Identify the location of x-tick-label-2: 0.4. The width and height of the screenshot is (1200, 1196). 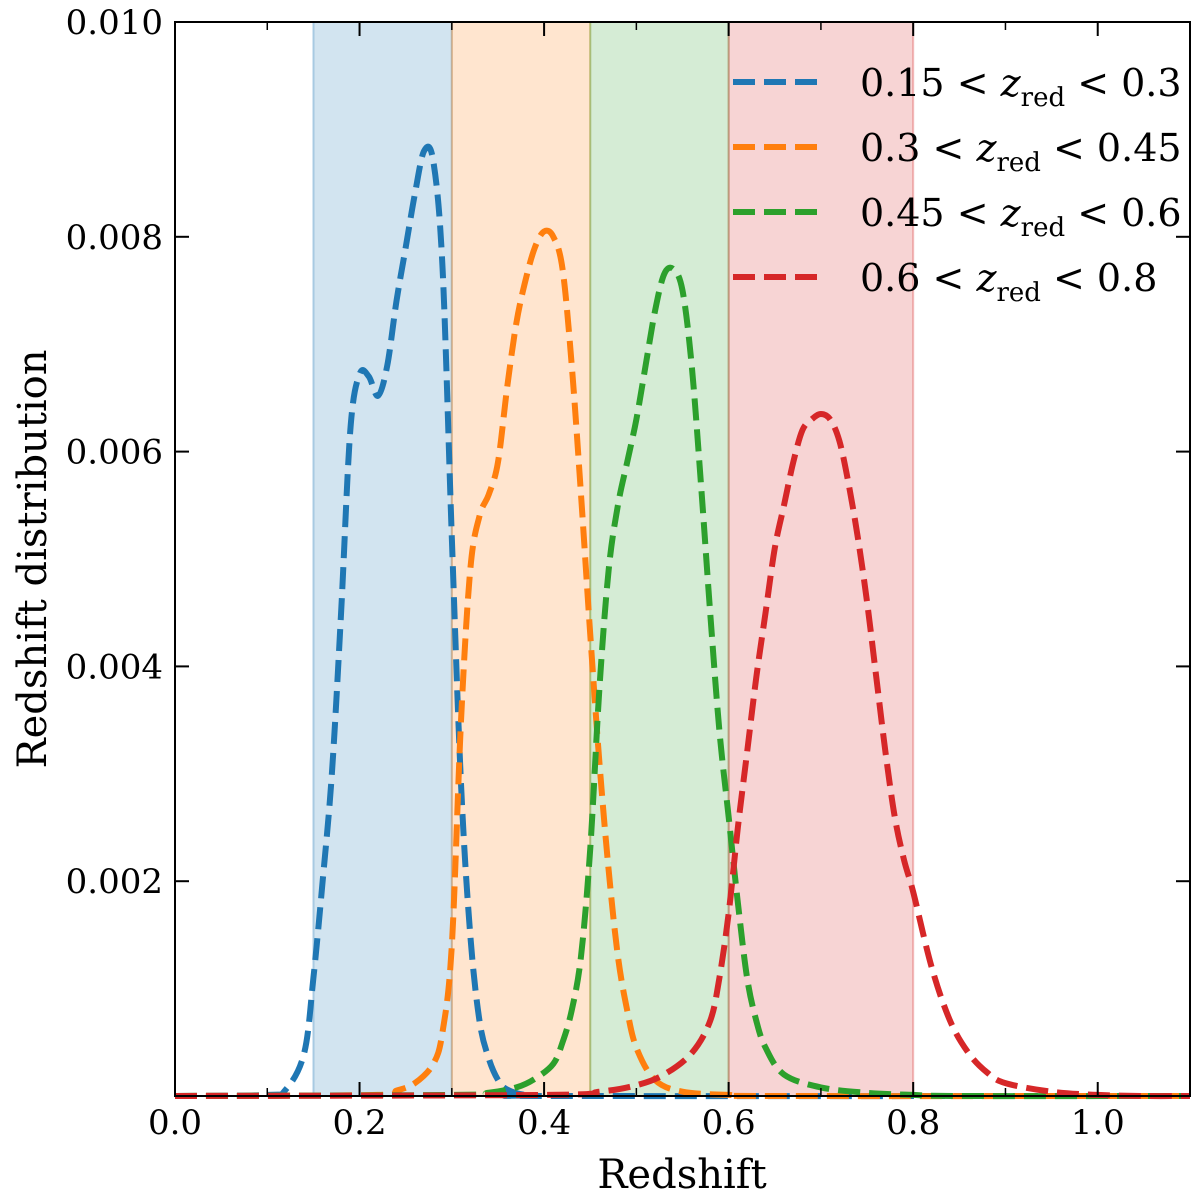
(544, 1123).